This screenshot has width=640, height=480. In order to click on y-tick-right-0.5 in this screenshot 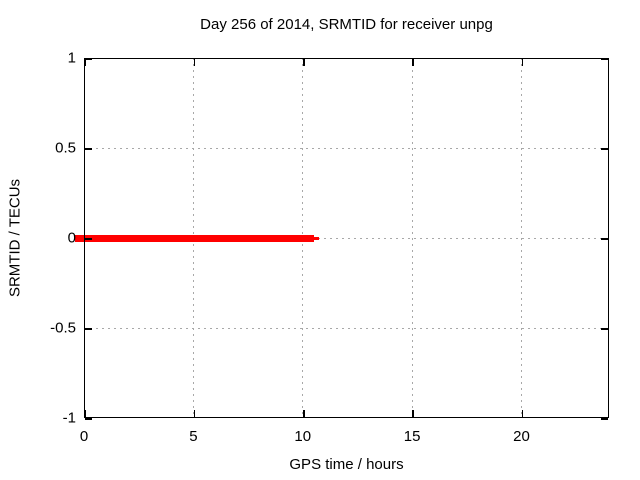, I will do `click(604, 149)`.